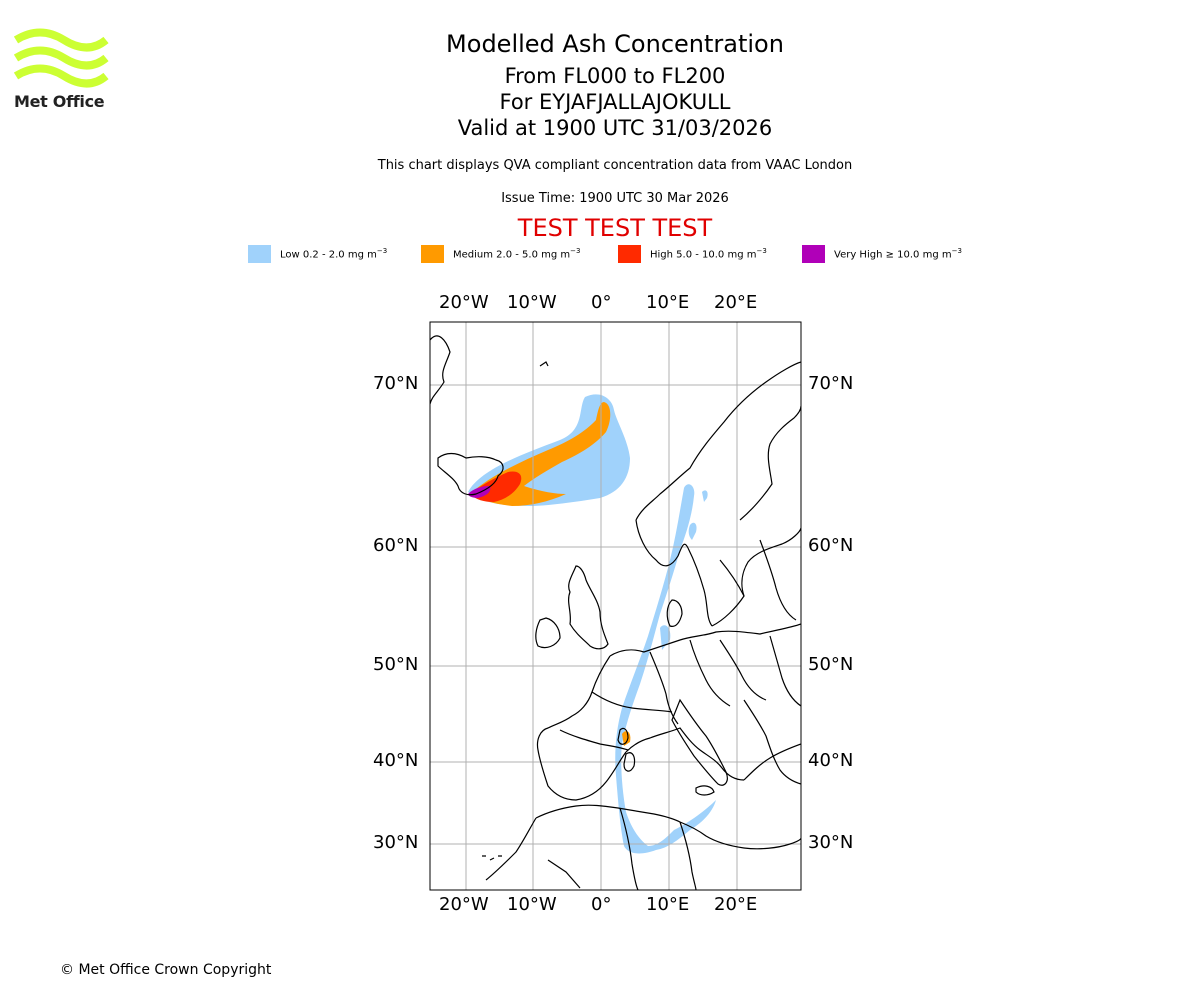 This screenshot has height=1000, width=1200. I want to click on ash-low, so click(592, 624).